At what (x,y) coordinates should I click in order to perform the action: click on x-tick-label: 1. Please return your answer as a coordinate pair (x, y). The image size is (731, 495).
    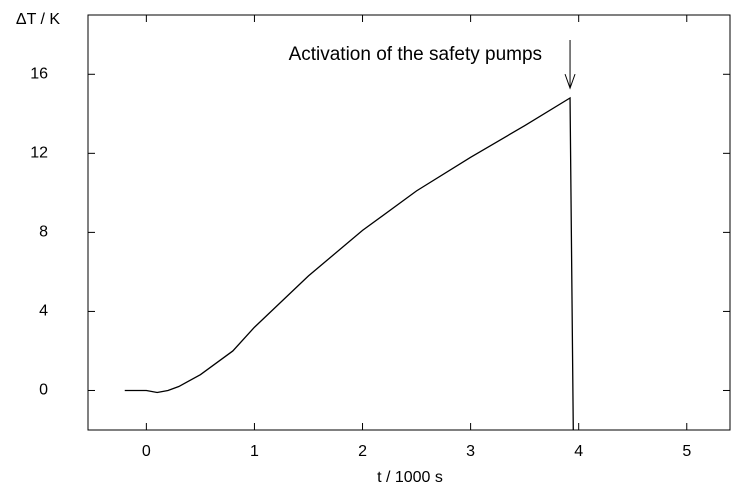
    Looking at the image, I should click on (254, 451).